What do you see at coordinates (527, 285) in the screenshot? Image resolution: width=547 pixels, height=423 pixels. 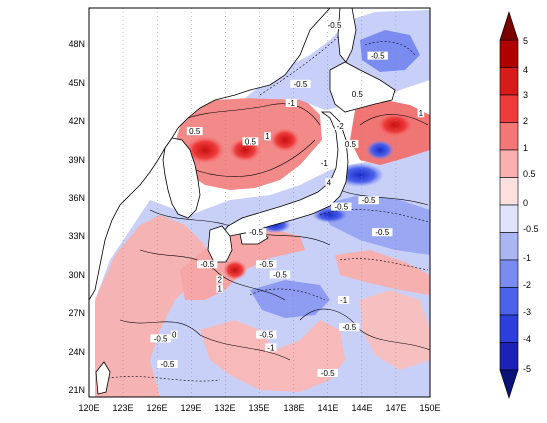 I see `colorbar-label: -2` at bounding box center [527, 285].